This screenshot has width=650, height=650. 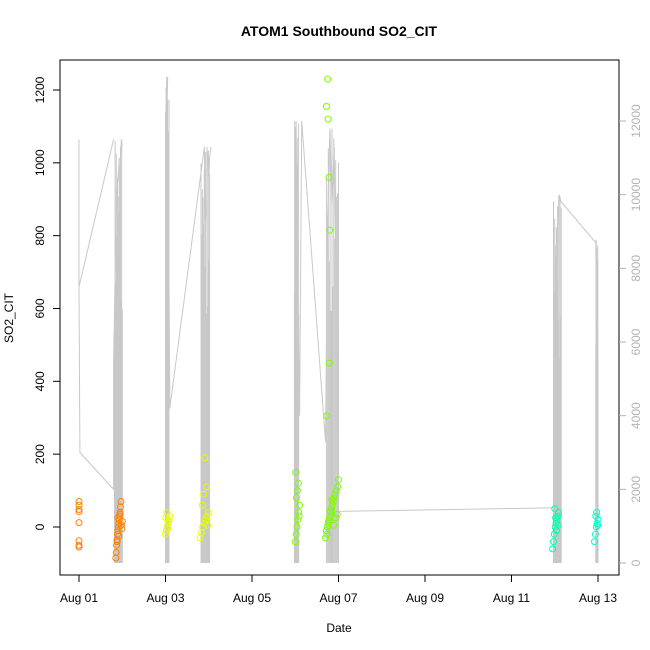 I want to click on x-tick-label: Aug 05, so click(x=252, y=598).